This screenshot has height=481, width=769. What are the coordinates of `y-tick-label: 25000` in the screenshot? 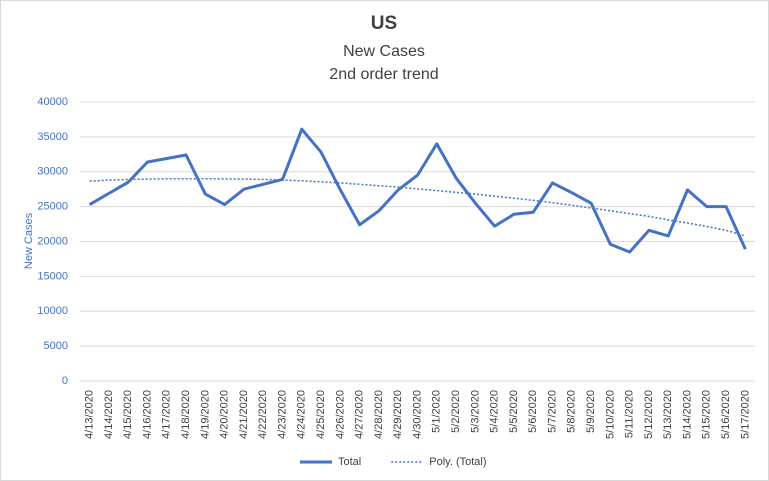 It's located at (52, 207).